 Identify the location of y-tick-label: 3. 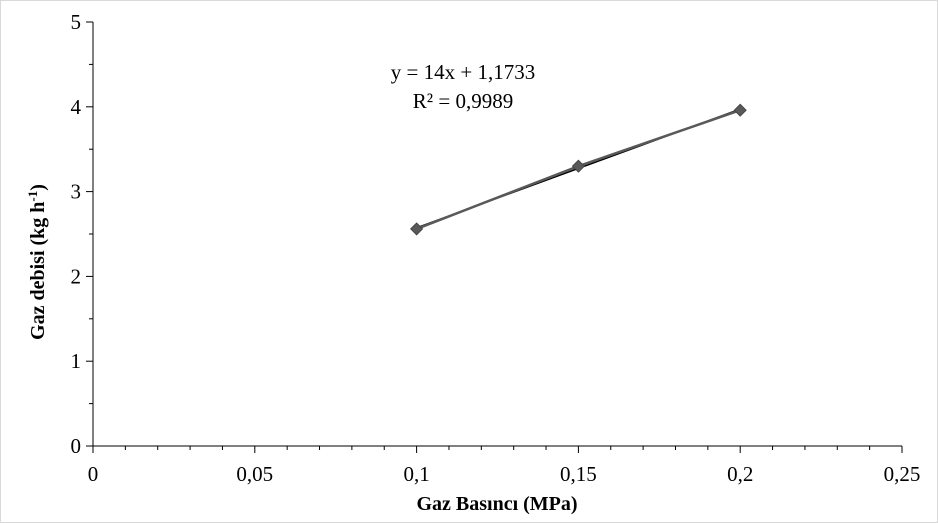
(76, 192).